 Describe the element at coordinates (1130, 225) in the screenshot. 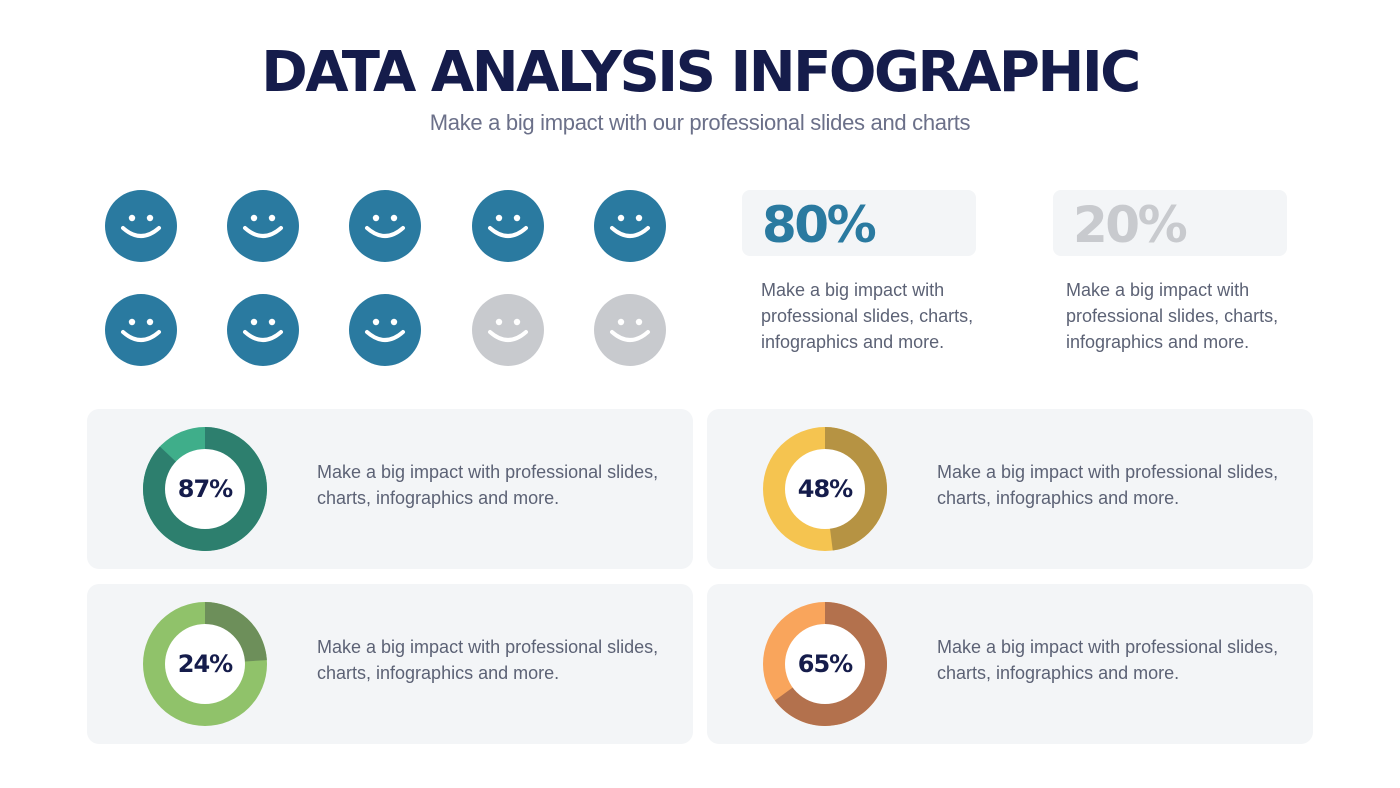

I see `stat-value: 20%` at that location.